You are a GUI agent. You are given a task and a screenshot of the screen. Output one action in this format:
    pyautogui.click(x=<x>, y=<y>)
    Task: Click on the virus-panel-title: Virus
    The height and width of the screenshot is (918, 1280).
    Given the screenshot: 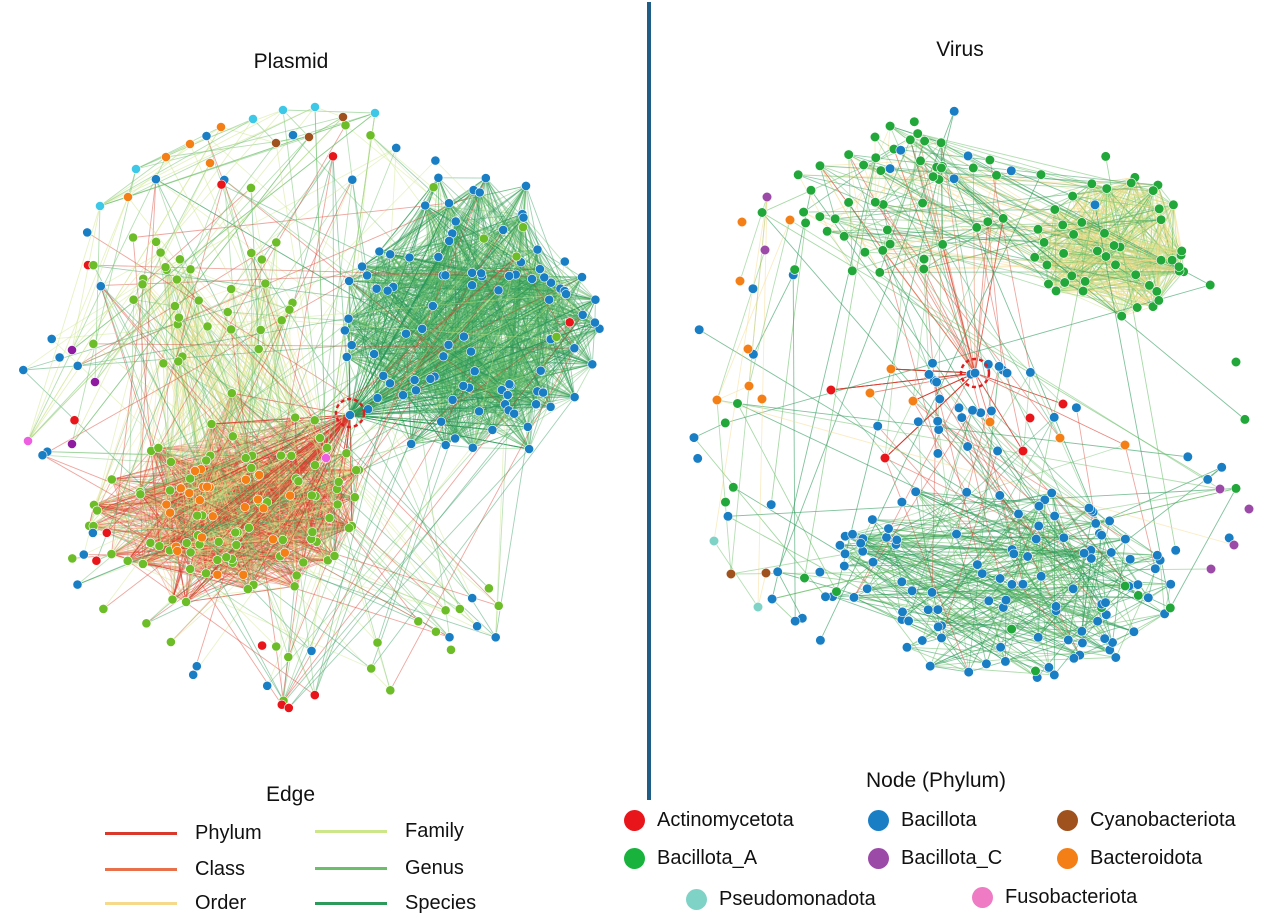 What is the action you would take?
    pyautogui.click(x=960, y=49)
    